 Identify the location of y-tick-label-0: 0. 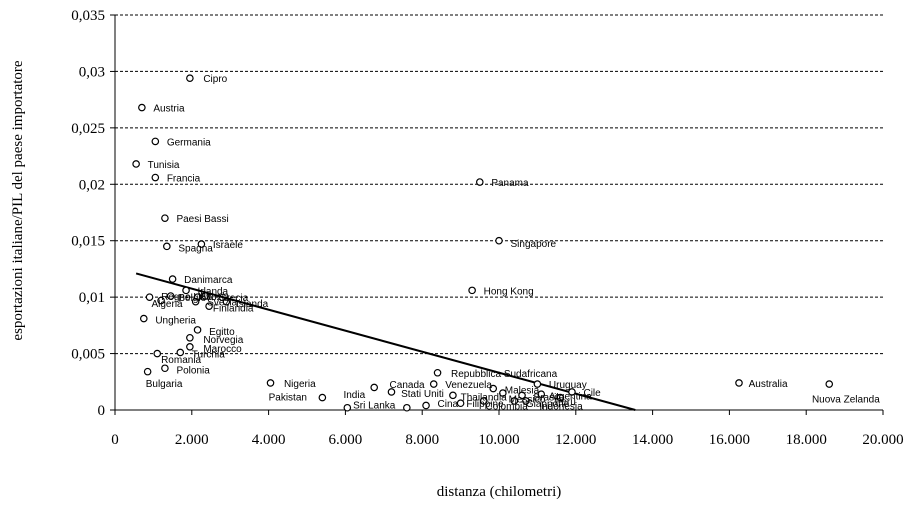
(102, 411).